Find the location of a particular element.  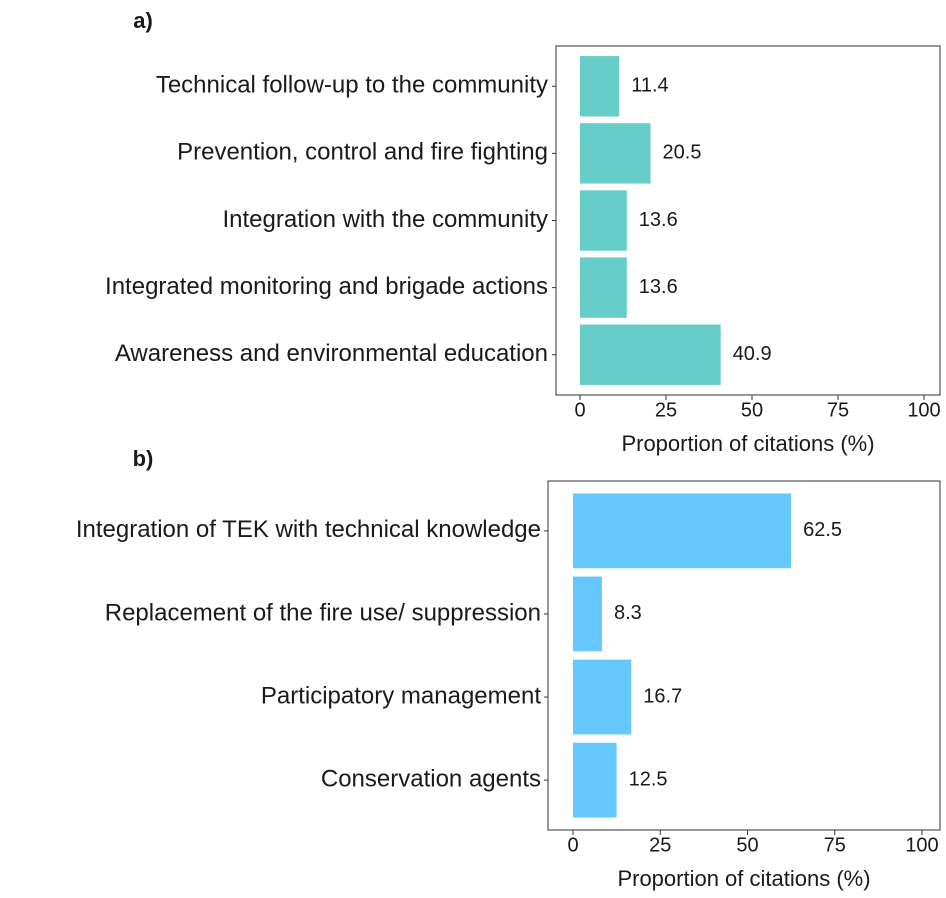

category-label: Participatory management is located at coordinates (401, 695).